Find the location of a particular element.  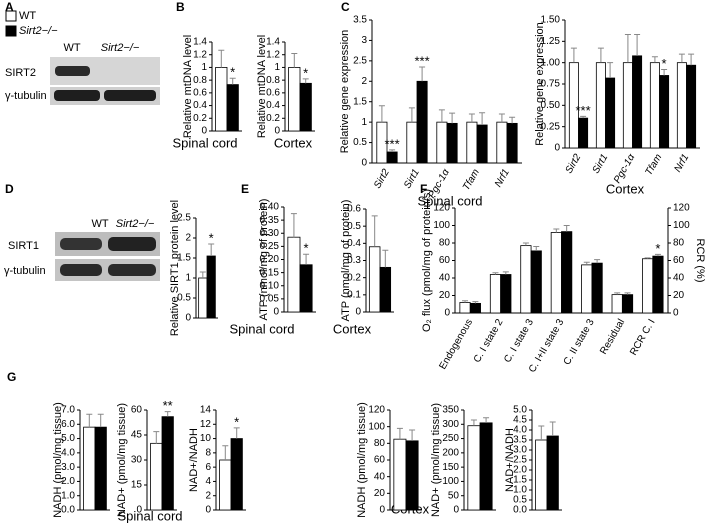

y-tick-label: 120 is located at coordinates (441, 208).